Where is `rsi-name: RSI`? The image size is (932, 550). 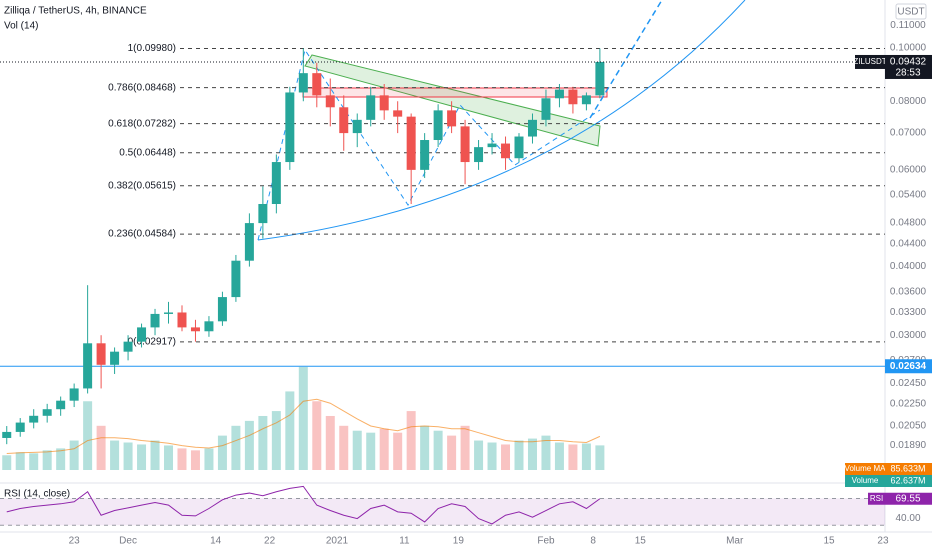 rsi-name: RSI is located at coordinates (876, 498).